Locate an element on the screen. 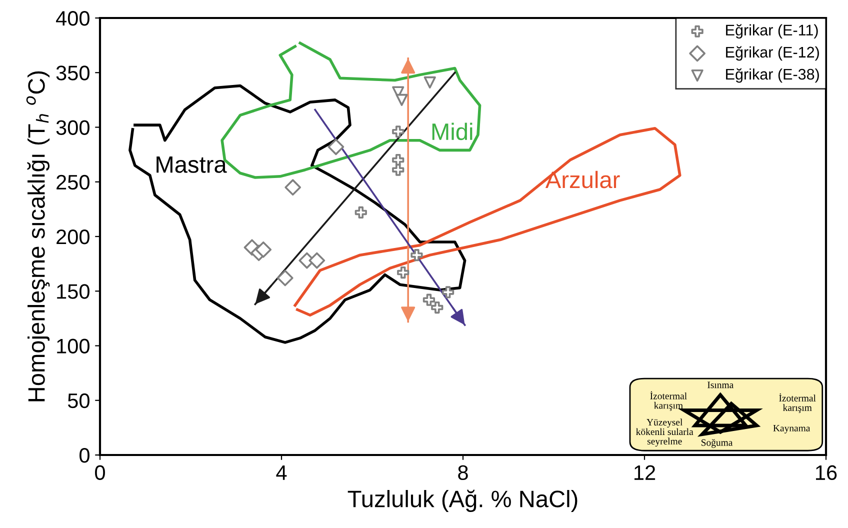  series-label: Arzular is located at coordinates (582, 179).